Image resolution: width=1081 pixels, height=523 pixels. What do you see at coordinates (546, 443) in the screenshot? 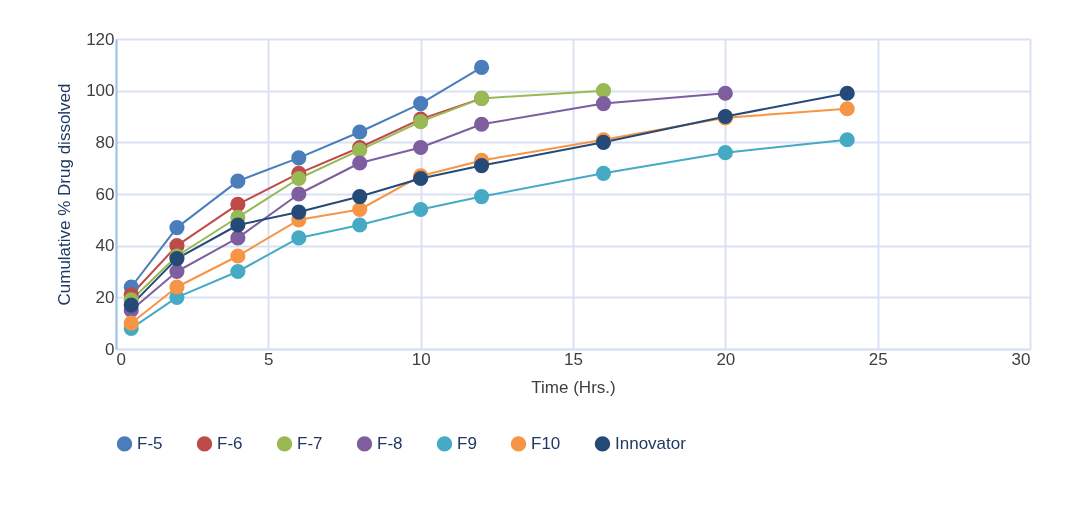
I see `legend-label: F10` at bounding box center [546, 443].